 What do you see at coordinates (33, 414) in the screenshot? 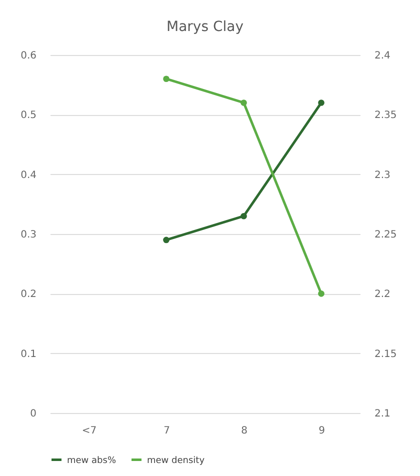
I see `y-tick-label: 0` at bounding box center [33, 414].